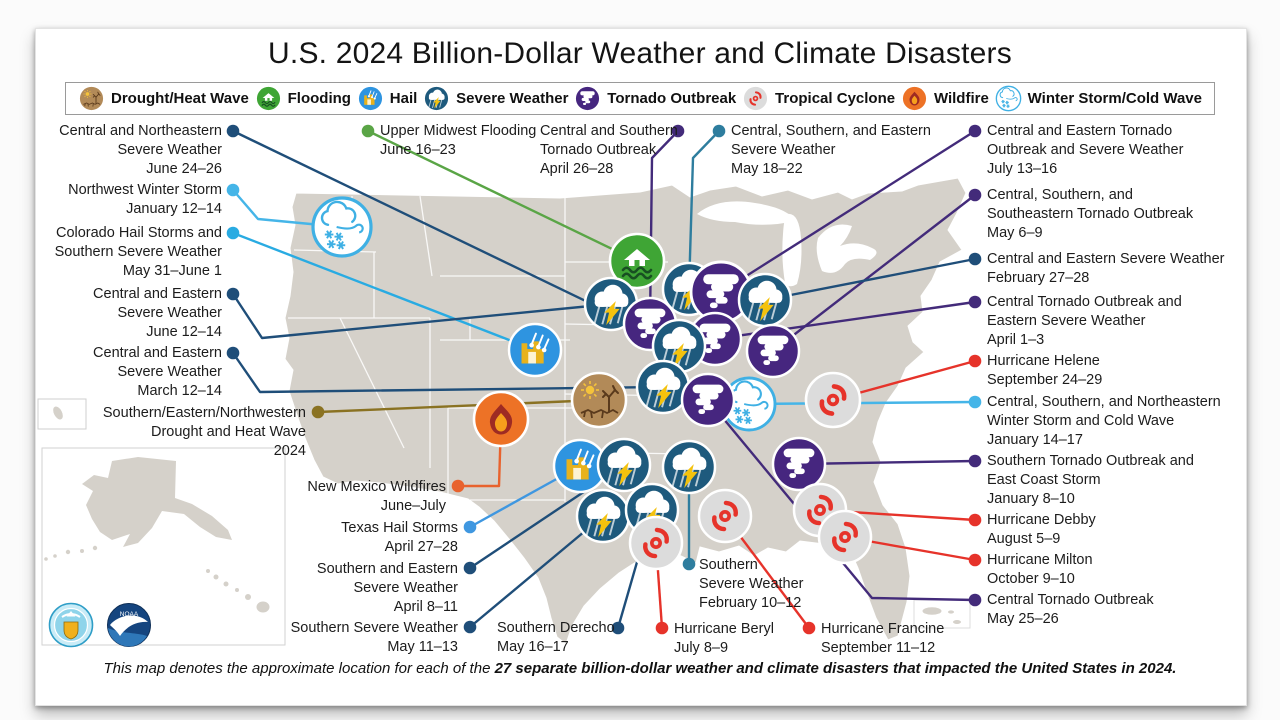 This screenshot has width=1280, height=720. I want to click on legend-label: Severe Weather, so click(512, 98).